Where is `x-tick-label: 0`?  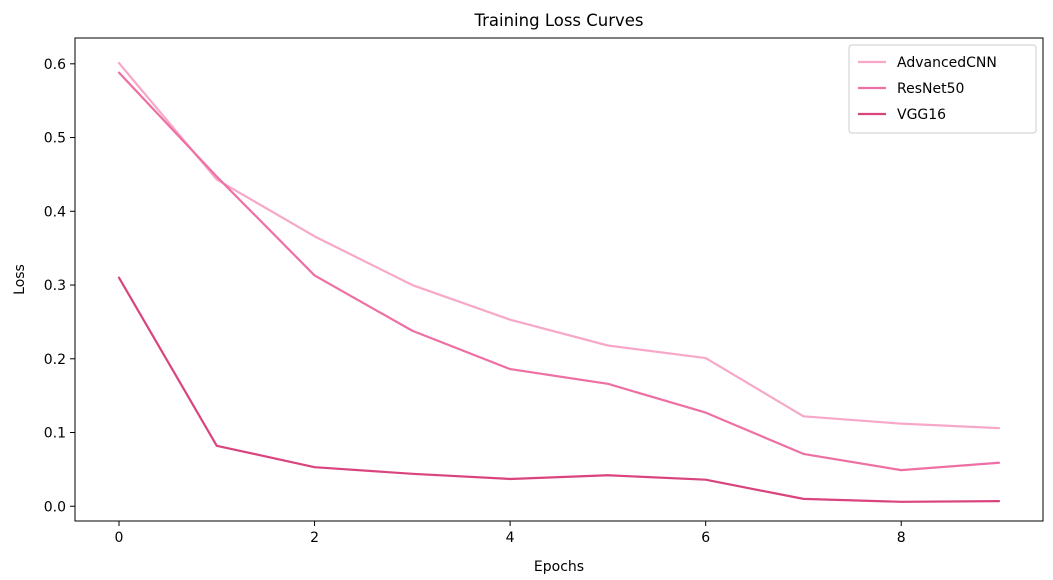 x-tick-label: 0 is located at coordinates (119, 538).